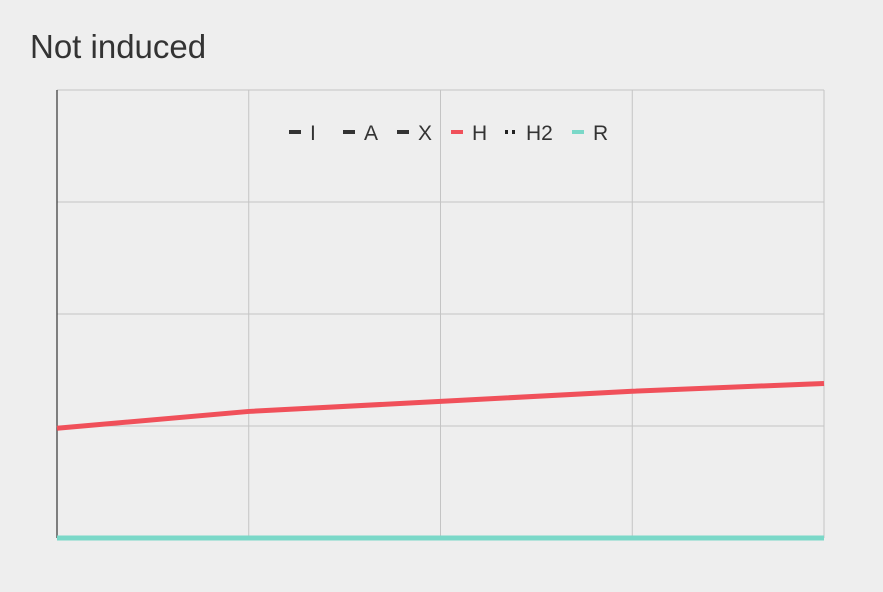  What do you see at coordinates (313, 133) in the screenshot?
I see `legend-label-i: I` at bounding box center [313, 133].